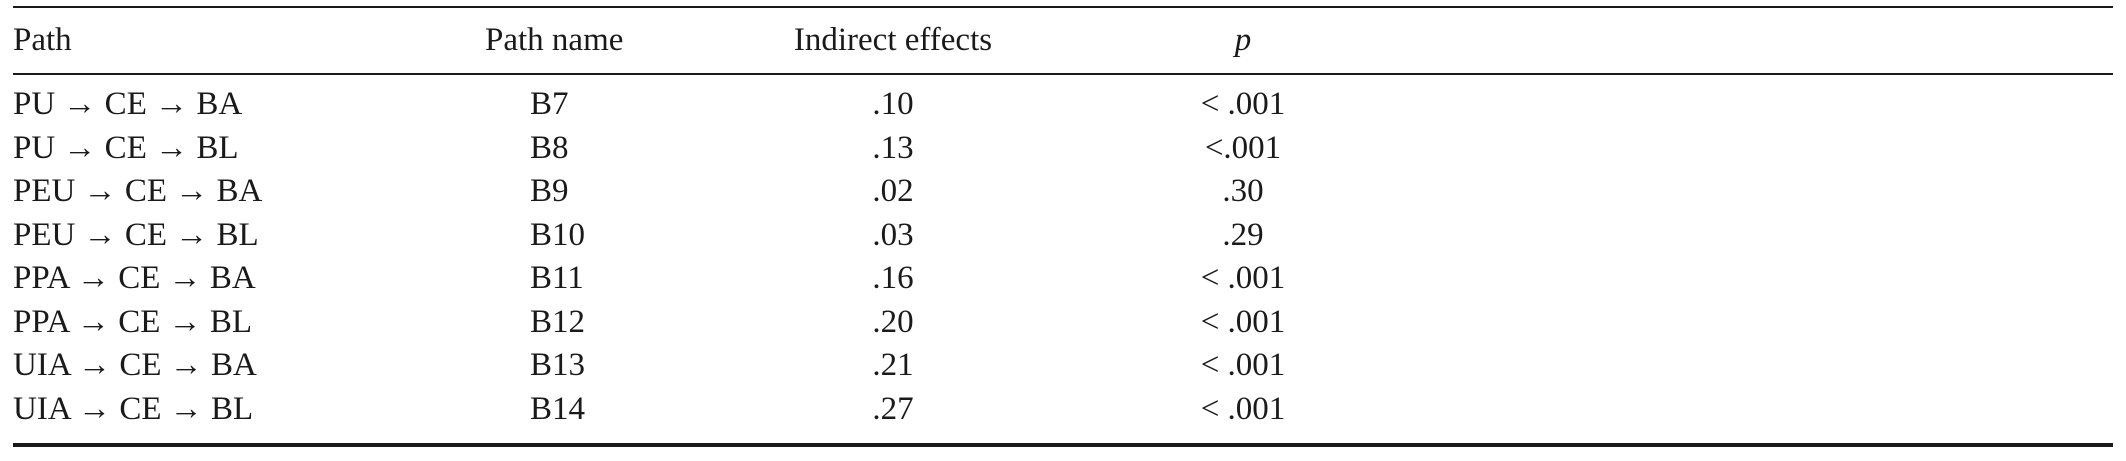 The image size is (2126, 461). I want to click on table-bottom-rule, so click(1063, 445).